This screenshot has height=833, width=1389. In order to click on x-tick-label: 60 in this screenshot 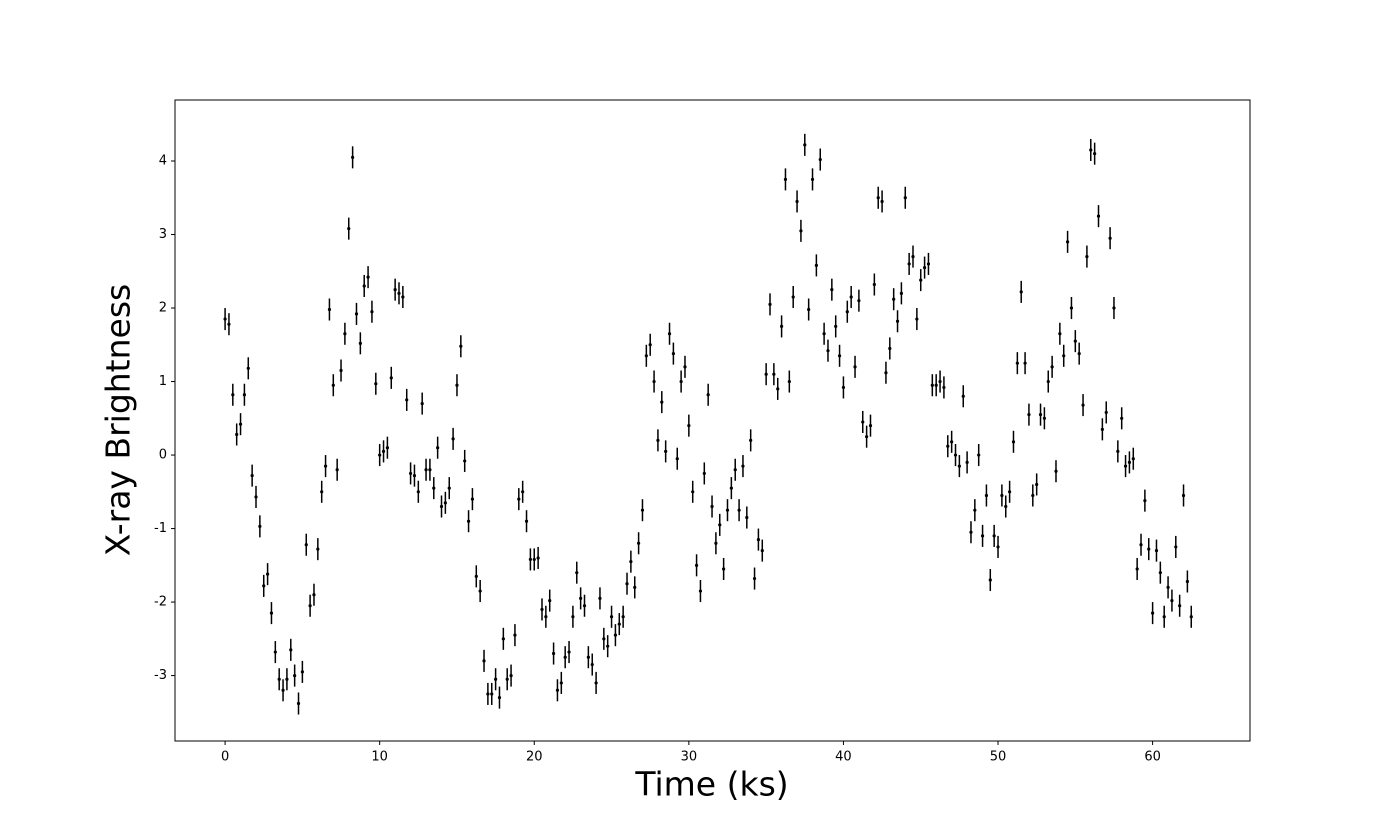, I will do `click(1152, 757)`.